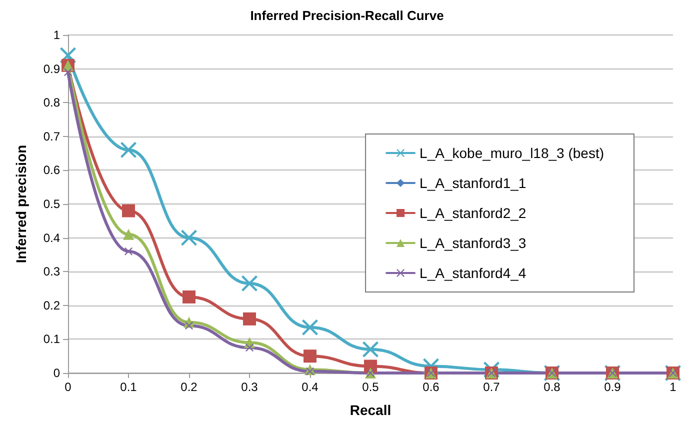 This screenshot has height=426, width=694. What do you see at coordinates (68, 387) in the screenshot?
I see `x-tick-label: 0` at bounding box center [68, 387].